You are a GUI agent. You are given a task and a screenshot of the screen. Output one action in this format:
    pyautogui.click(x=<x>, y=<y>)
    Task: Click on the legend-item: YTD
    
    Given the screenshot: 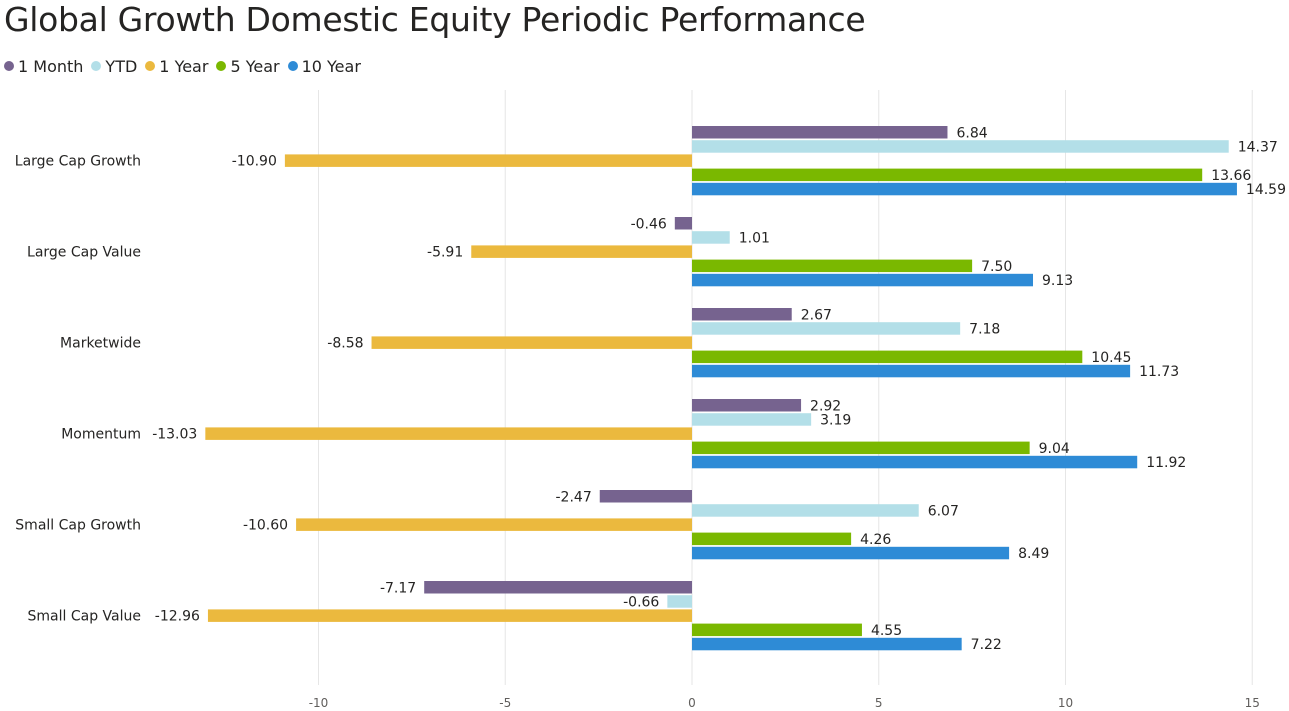 What is the action you would take?
    pyautogui.click(x=114, y=66)
    